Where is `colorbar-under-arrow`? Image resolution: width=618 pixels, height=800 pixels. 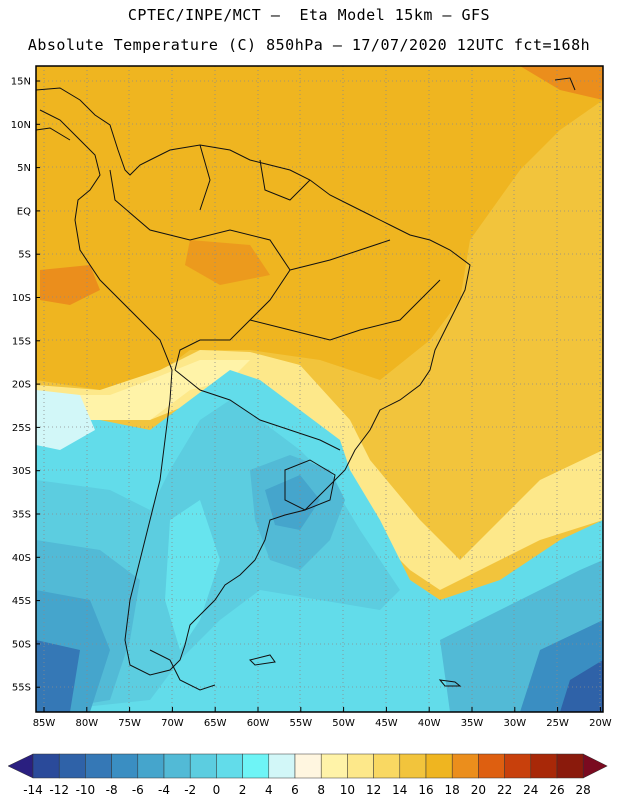
colorbar-under-arrow is located at coordinates (20, 766).